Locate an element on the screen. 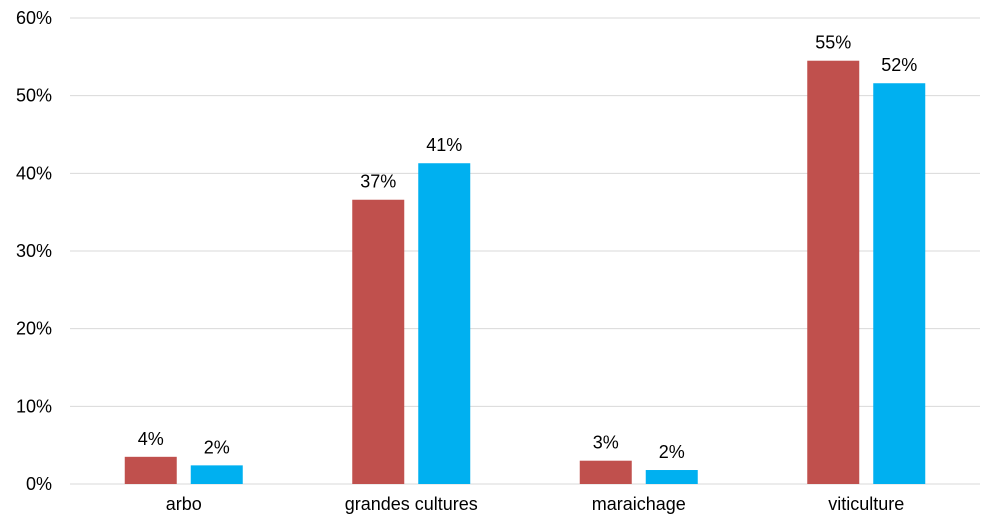 The image size is (990, 517). y-tick-label: 20% is located at coordinates (34, 329).